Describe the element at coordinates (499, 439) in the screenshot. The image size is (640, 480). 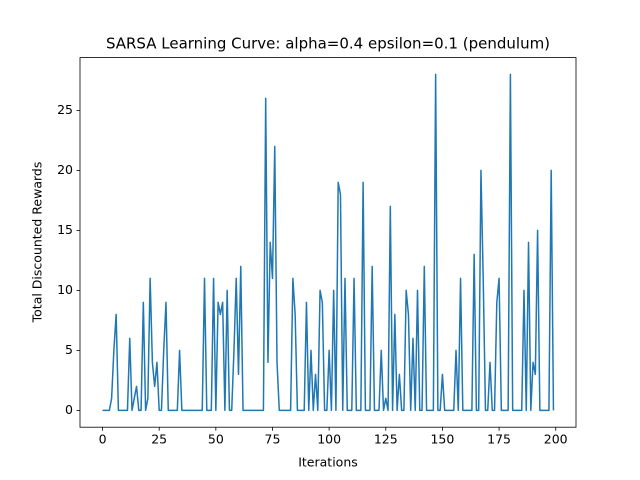
I see `x-tick-label: 175` at that location.